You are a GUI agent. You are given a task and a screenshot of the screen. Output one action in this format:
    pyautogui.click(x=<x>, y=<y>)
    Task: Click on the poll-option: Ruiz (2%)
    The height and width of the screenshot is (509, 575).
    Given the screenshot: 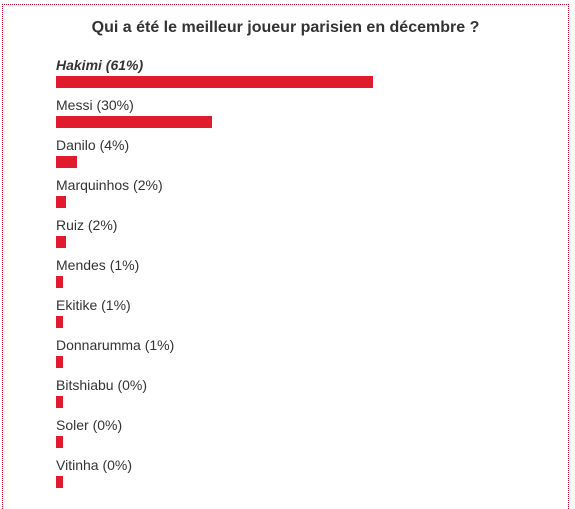 What is the action you would take?
    pyautogui.click(x=306, y=237)
    